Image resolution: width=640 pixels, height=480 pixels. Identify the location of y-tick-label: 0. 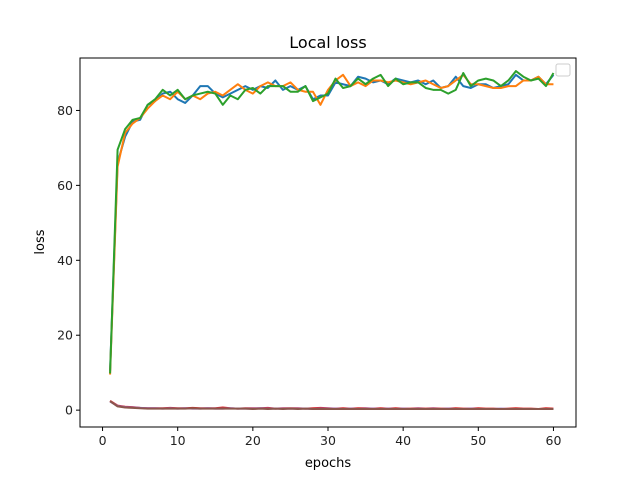
(69, 410).